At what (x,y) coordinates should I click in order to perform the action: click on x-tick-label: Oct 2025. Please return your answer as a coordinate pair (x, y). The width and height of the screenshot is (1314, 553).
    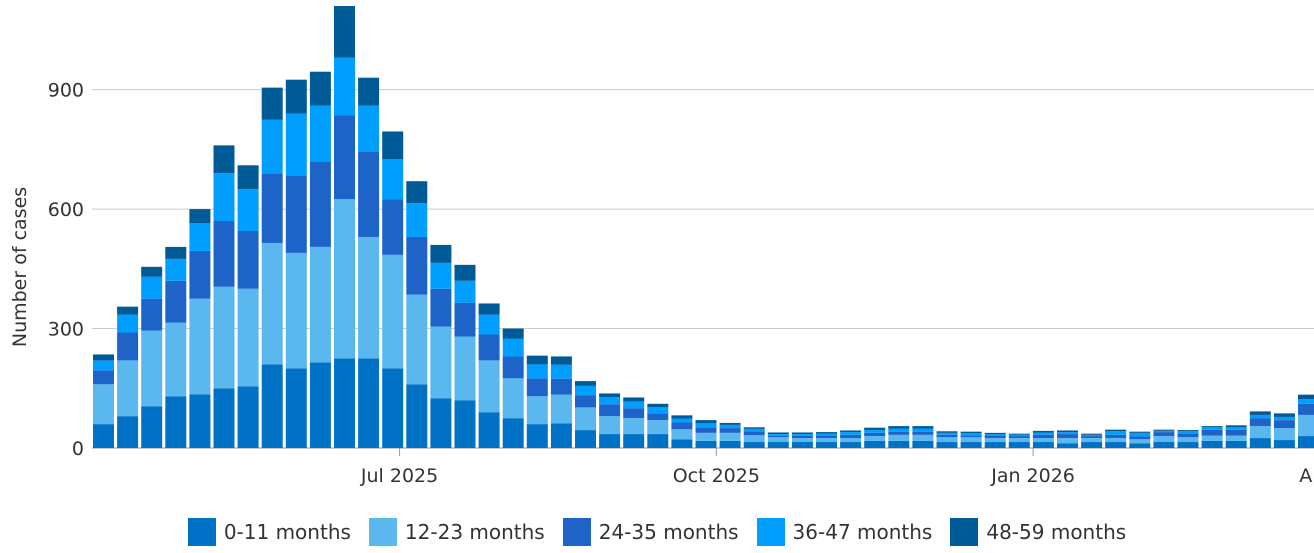
    Looking at the image, I should click on (716, 476).